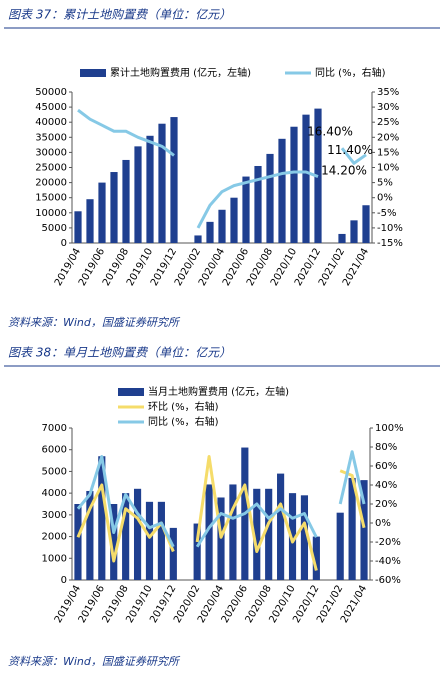 This screenshot has height=680, width=444. I want to click on y-tick-label: 40000, so click(51, 122).